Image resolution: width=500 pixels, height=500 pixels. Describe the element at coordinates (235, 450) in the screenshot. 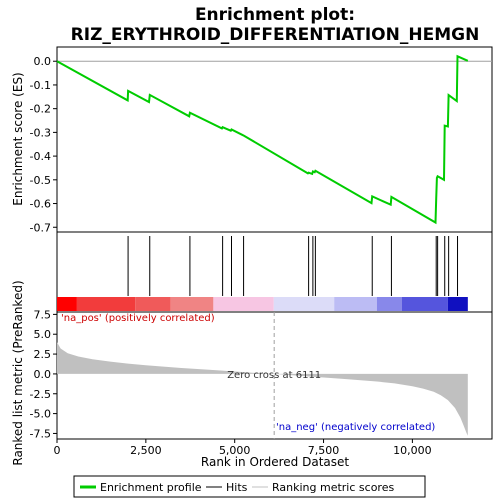

I see `rank-x-tick-label: 5,000` at that location.